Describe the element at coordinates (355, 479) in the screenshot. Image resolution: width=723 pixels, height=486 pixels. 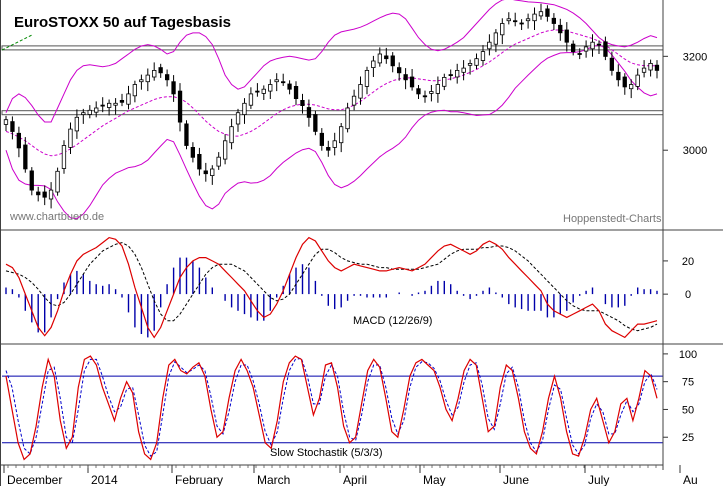
I see `x-tick-label: April` at that location.